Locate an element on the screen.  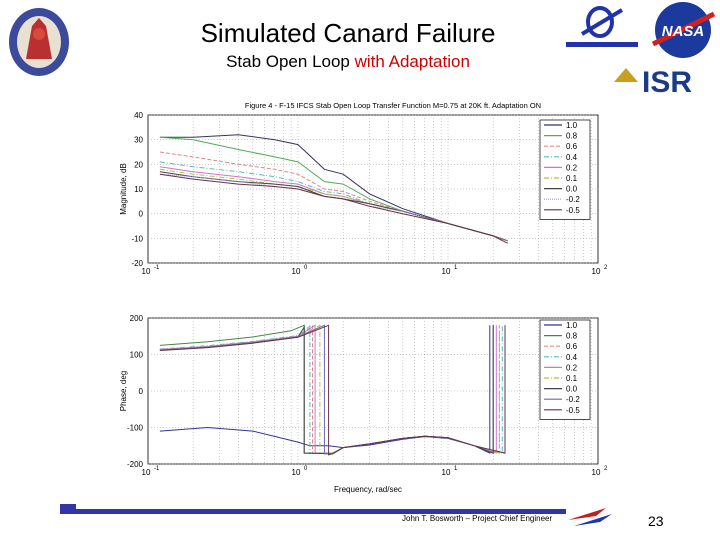
subtitle-highlight: with Adaptation is located at coordinates (412, 61).